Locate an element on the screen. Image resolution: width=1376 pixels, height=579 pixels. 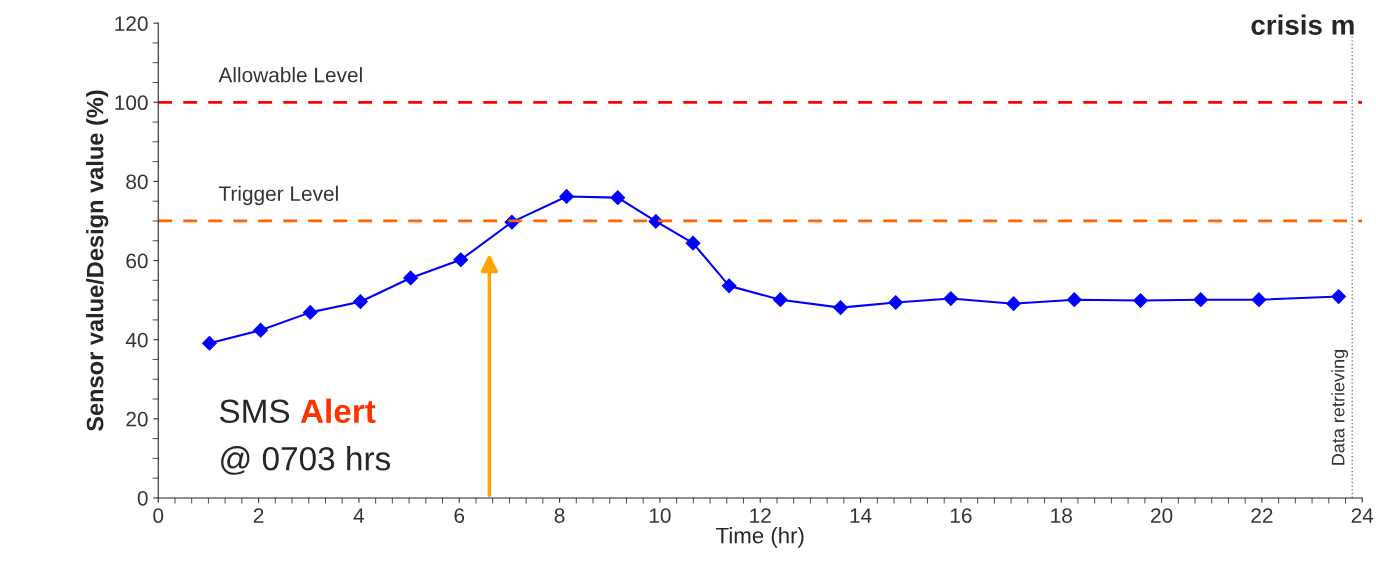
y-tick-label: 120 is located at coordinates (131, 23).